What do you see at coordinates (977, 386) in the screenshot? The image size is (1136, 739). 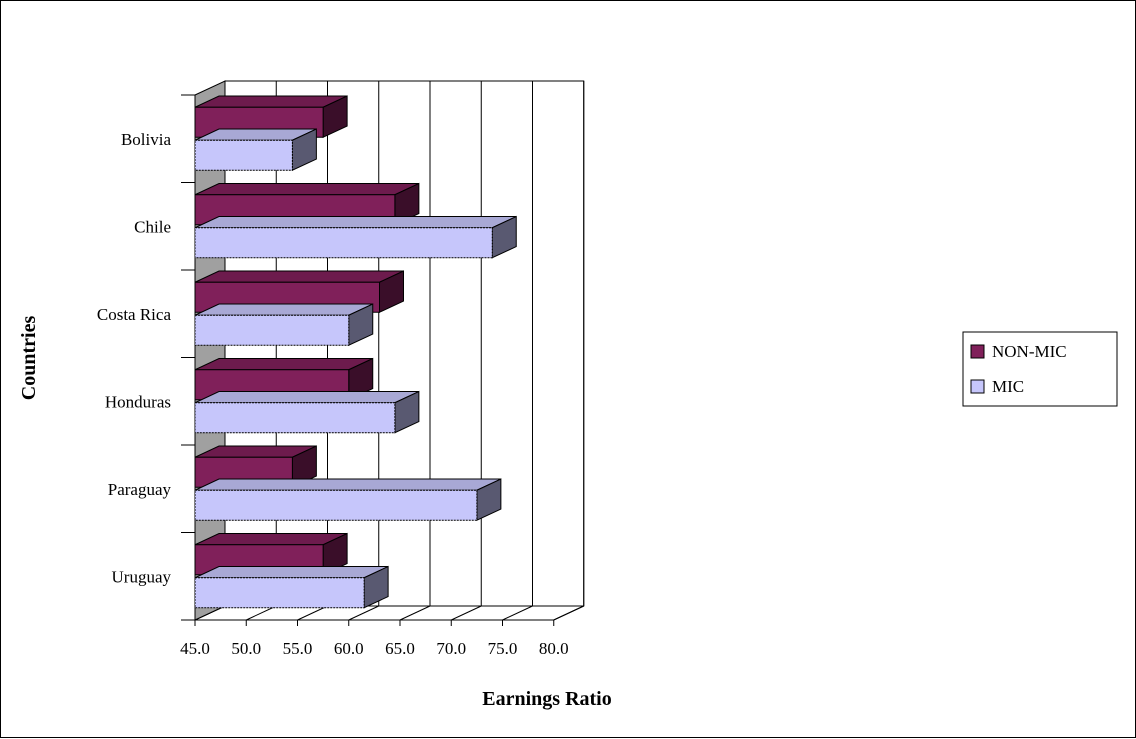 I see `legend-swatch-mic` at bounding box center [977, 386].